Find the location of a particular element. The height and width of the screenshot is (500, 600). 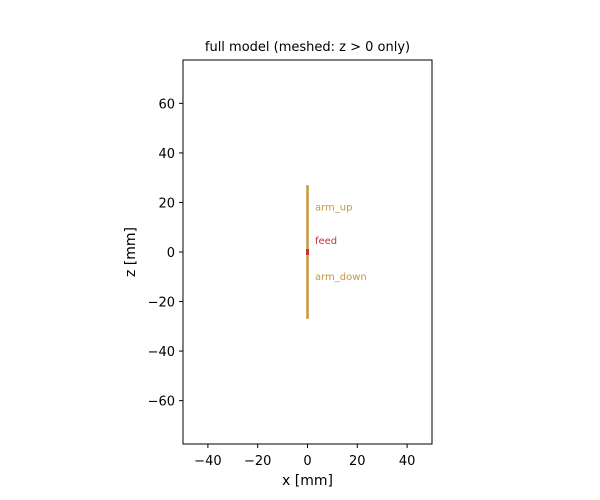

x-tick-label: −20 is located at coordinates (257, 461).